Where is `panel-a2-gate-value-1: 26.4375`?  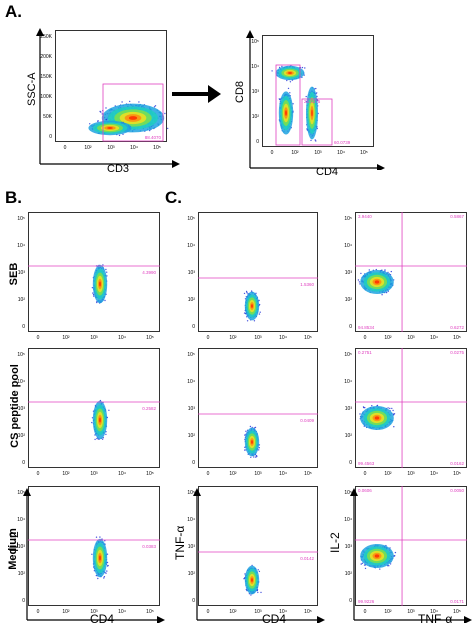
panel-a2-gate-value-1: 26.4375 is located at coordinates (312, 101).